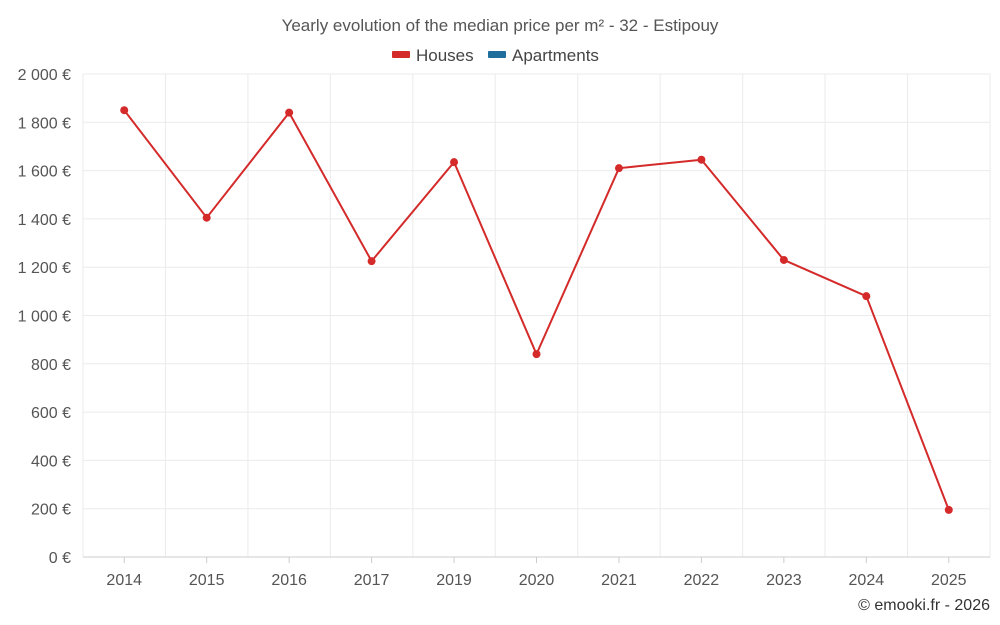 The width and height of the screenshot is (1000, 625). I want to click on legend-item-houses: Houses, so click(433, 55).